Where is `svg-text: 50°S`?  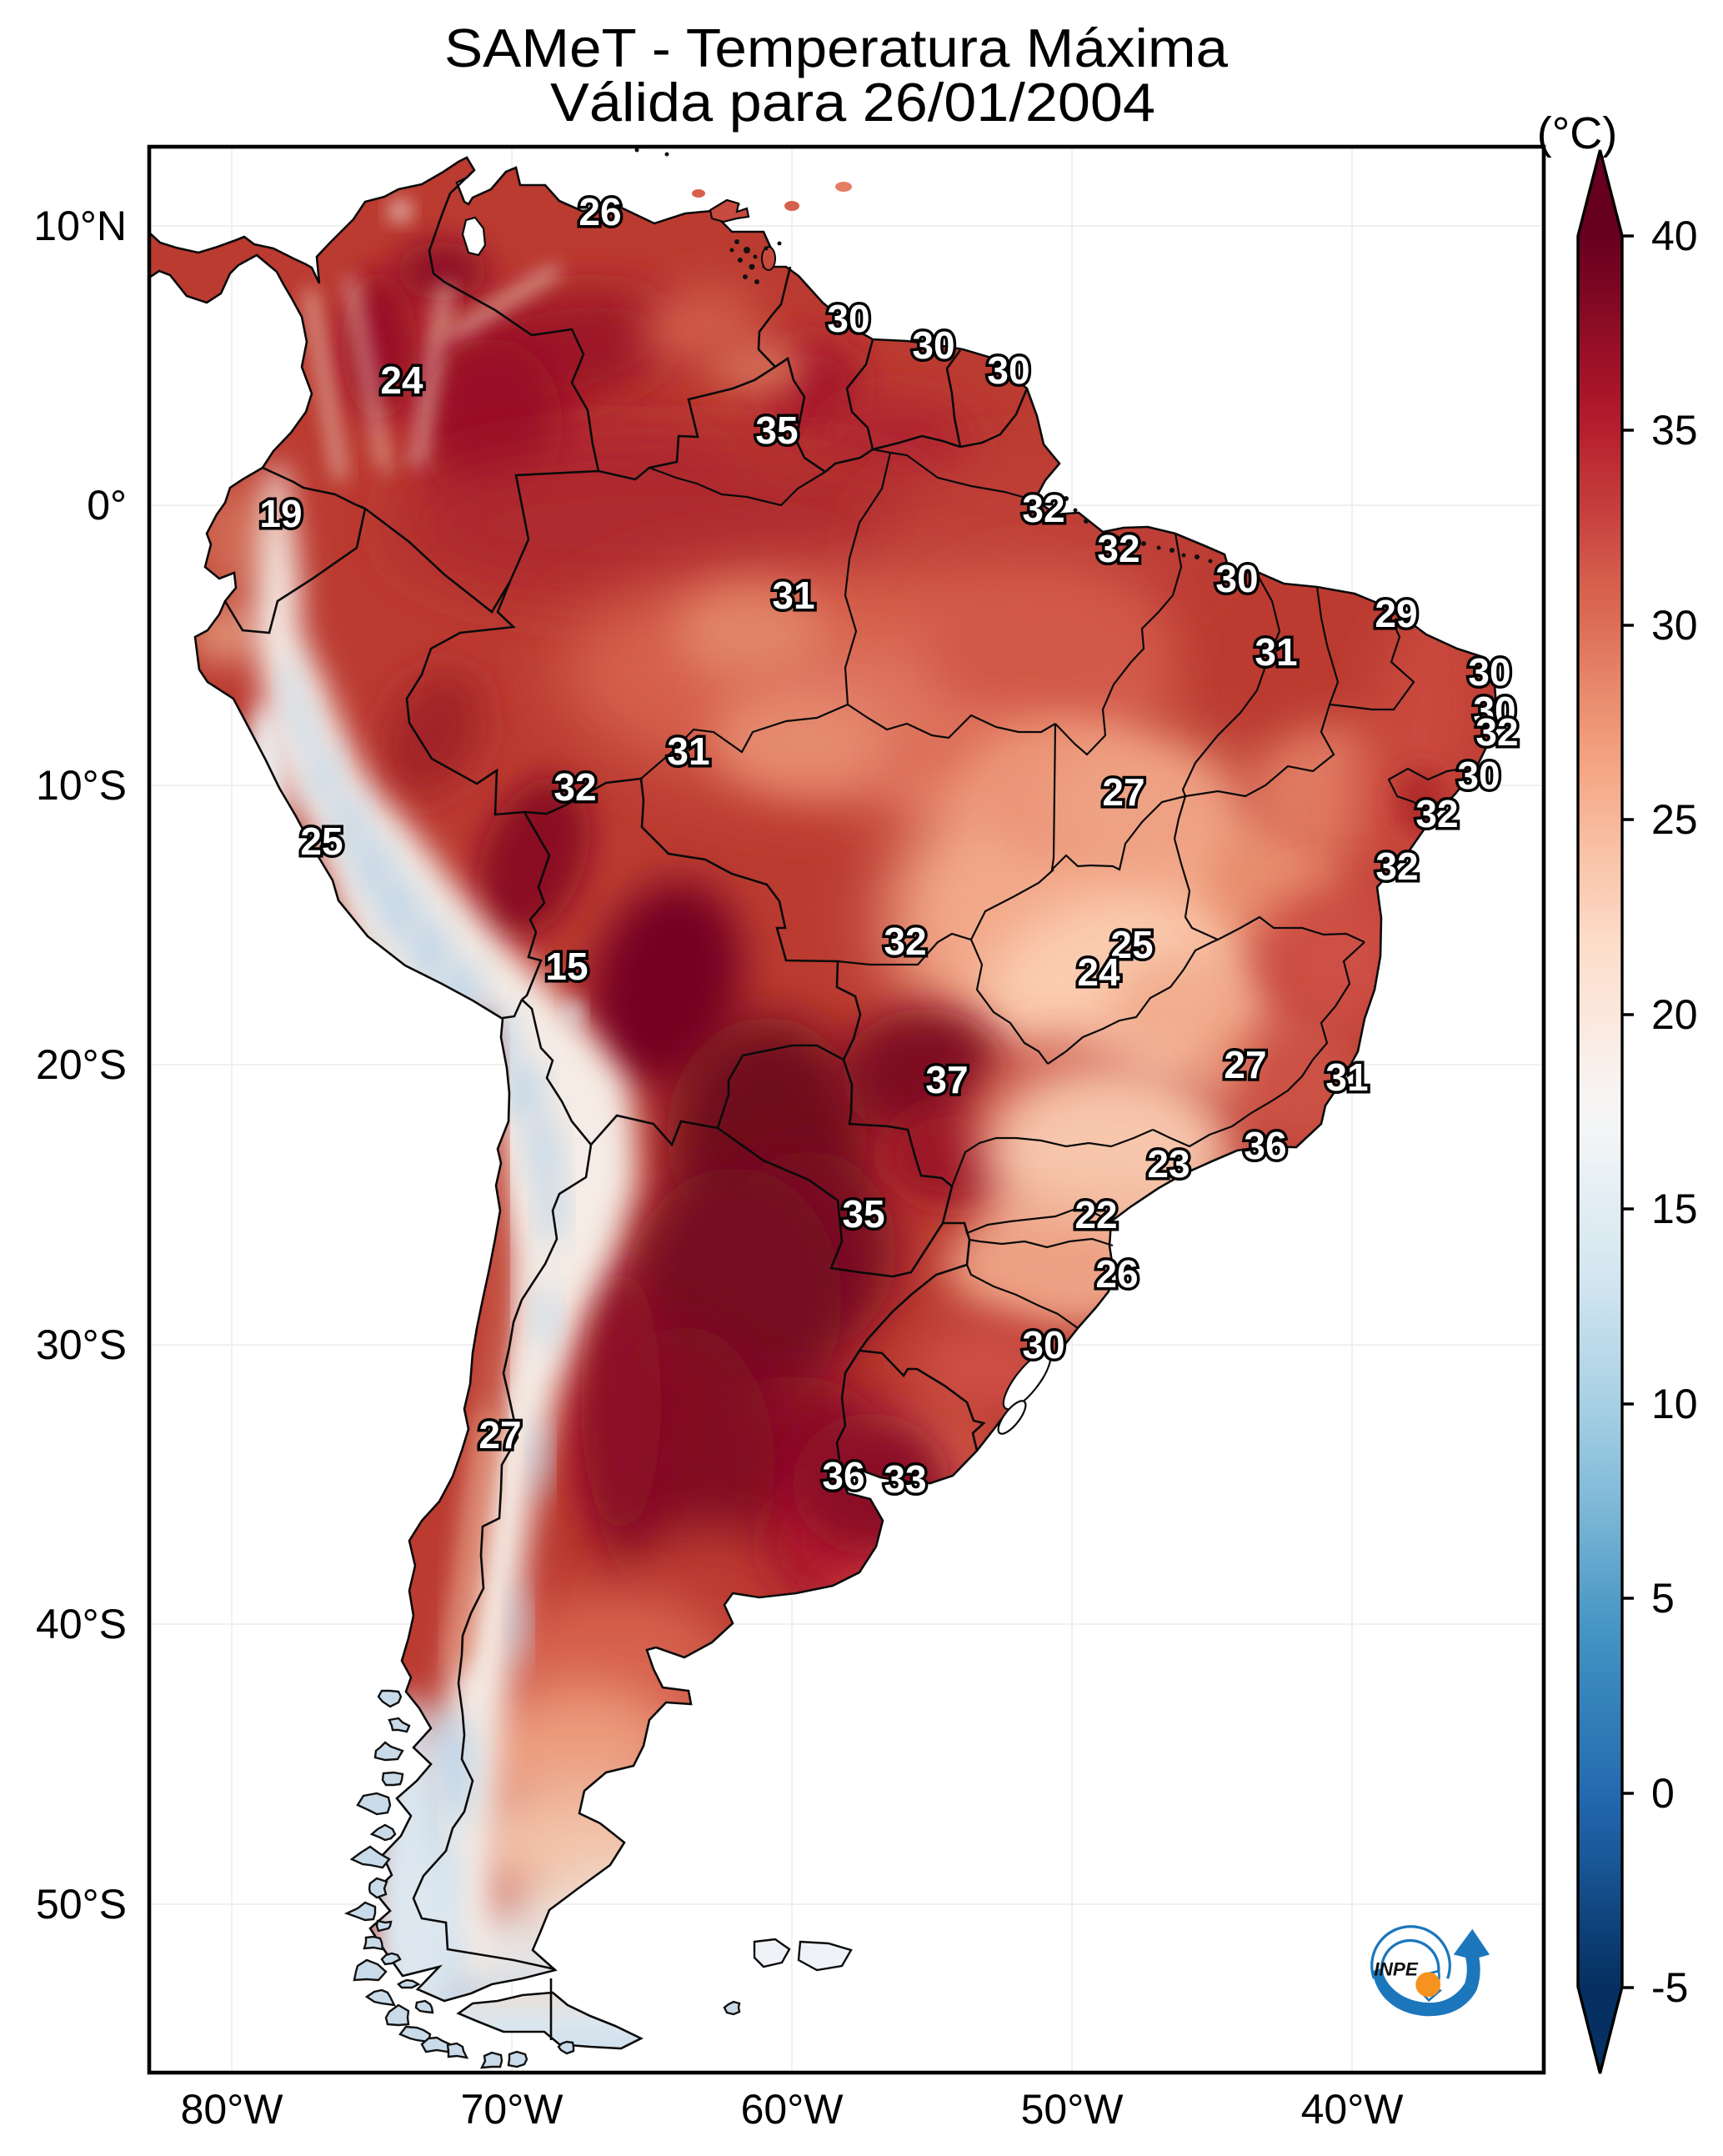
svg-text: 50°S is located at coordinates (81, 1904).